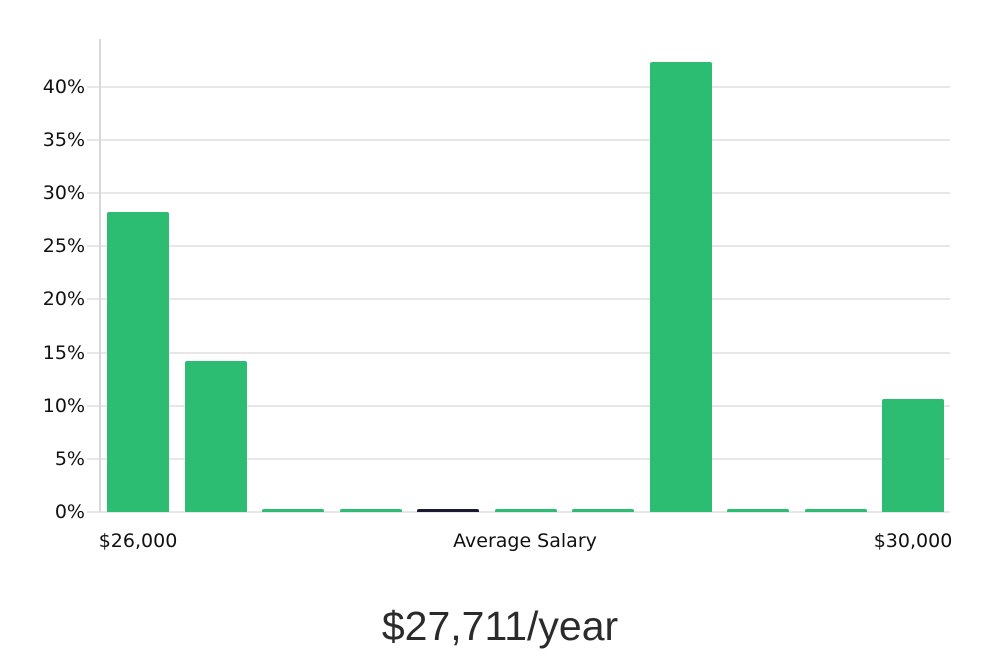 This screenshot has width=1000, height=660. I want to click on y-tick-label: 35%, so click(63, 139).